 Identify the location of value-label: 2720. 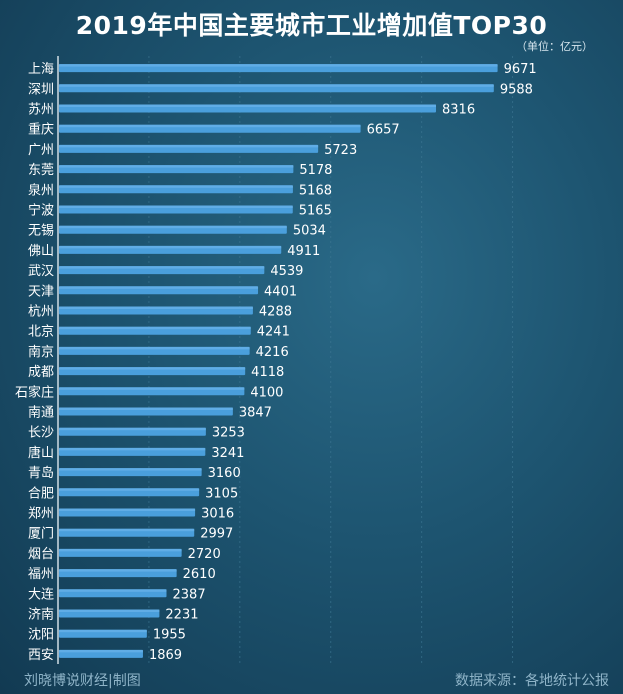
(204, 554).